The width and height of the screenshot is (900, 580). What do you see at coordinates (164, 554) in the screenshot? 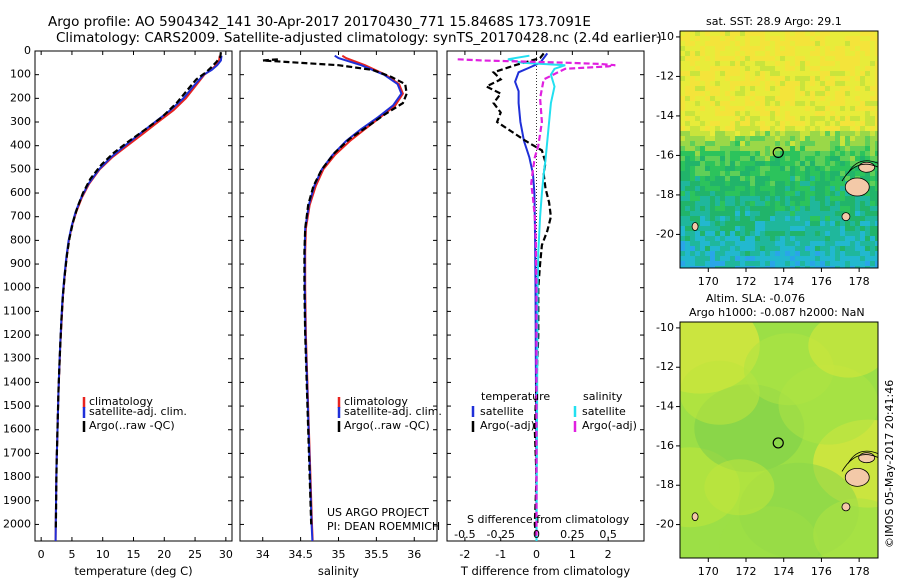
I see `x-tick-label: 20` at bounding box center [164, 554].